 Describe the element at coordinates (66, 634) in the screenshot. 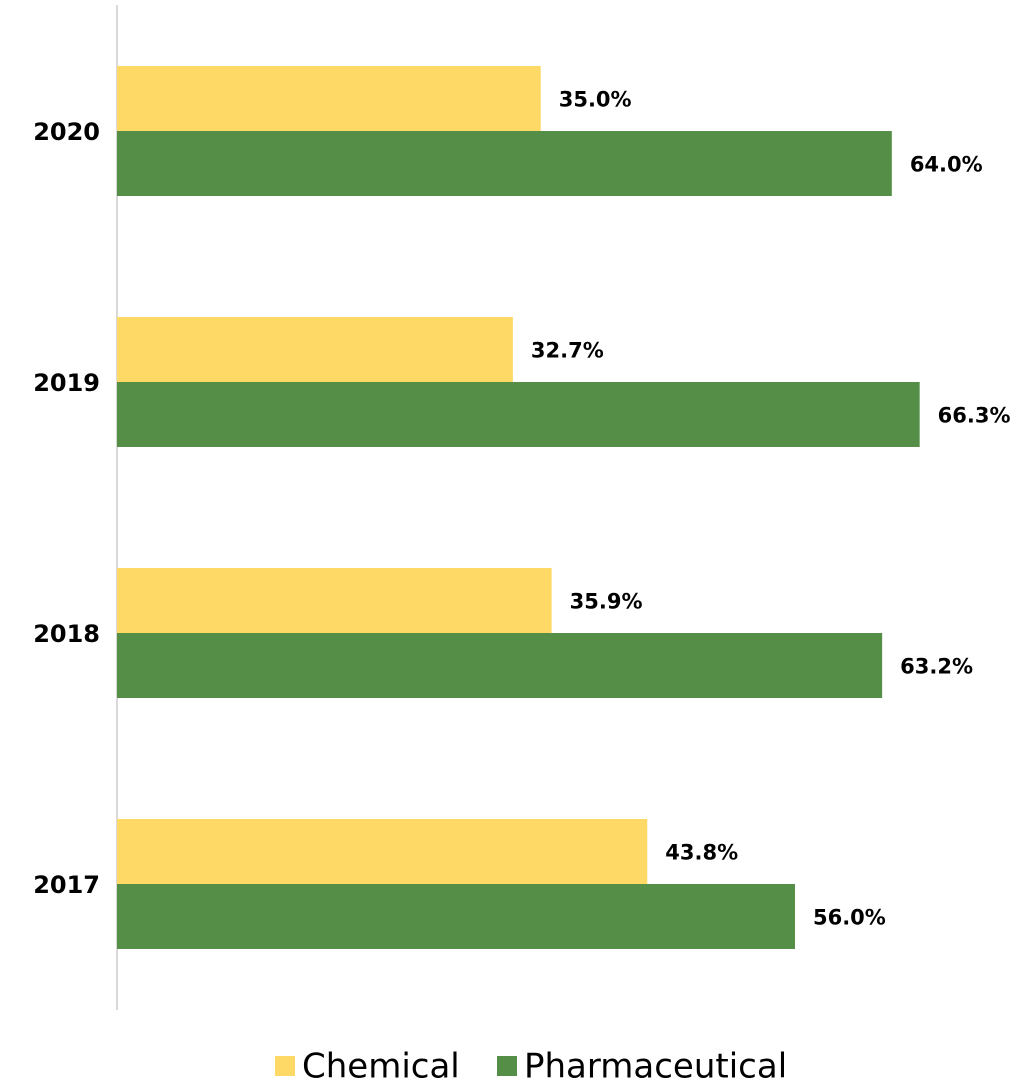

I see `y-tick-label: 2018` at that location.